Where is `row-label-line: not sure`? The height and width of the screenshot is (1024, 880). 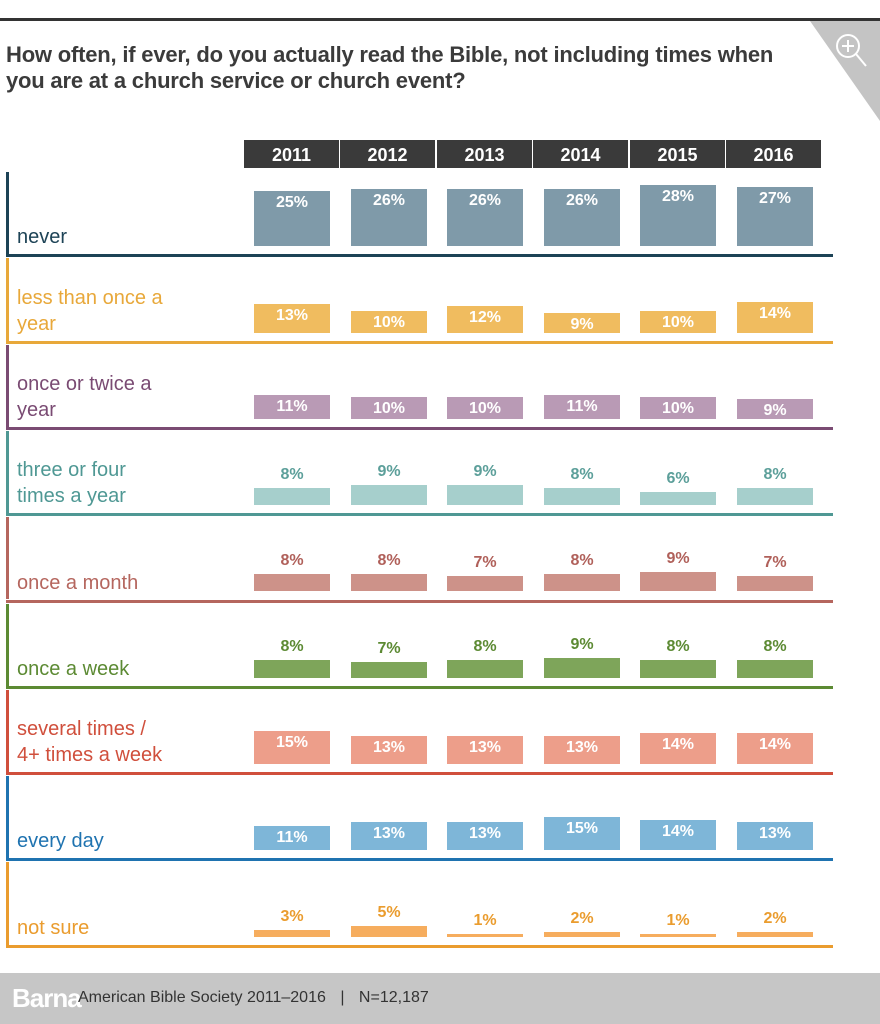
row-label-line: not sure is located at coordinates (53, 927).